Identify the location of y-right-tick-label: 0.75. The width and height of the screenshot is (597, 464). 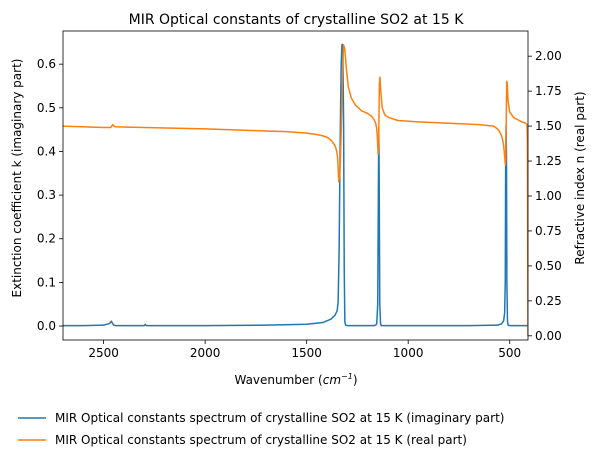
(548, 231).